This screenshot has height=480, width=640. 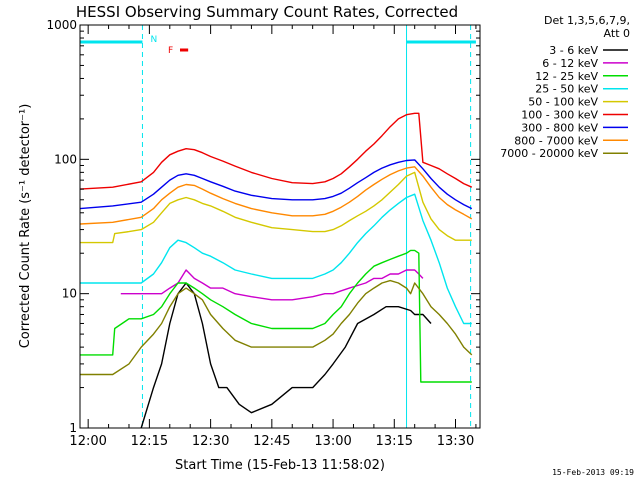 I want to click on flare-label: F, so click(x=170, y=51).